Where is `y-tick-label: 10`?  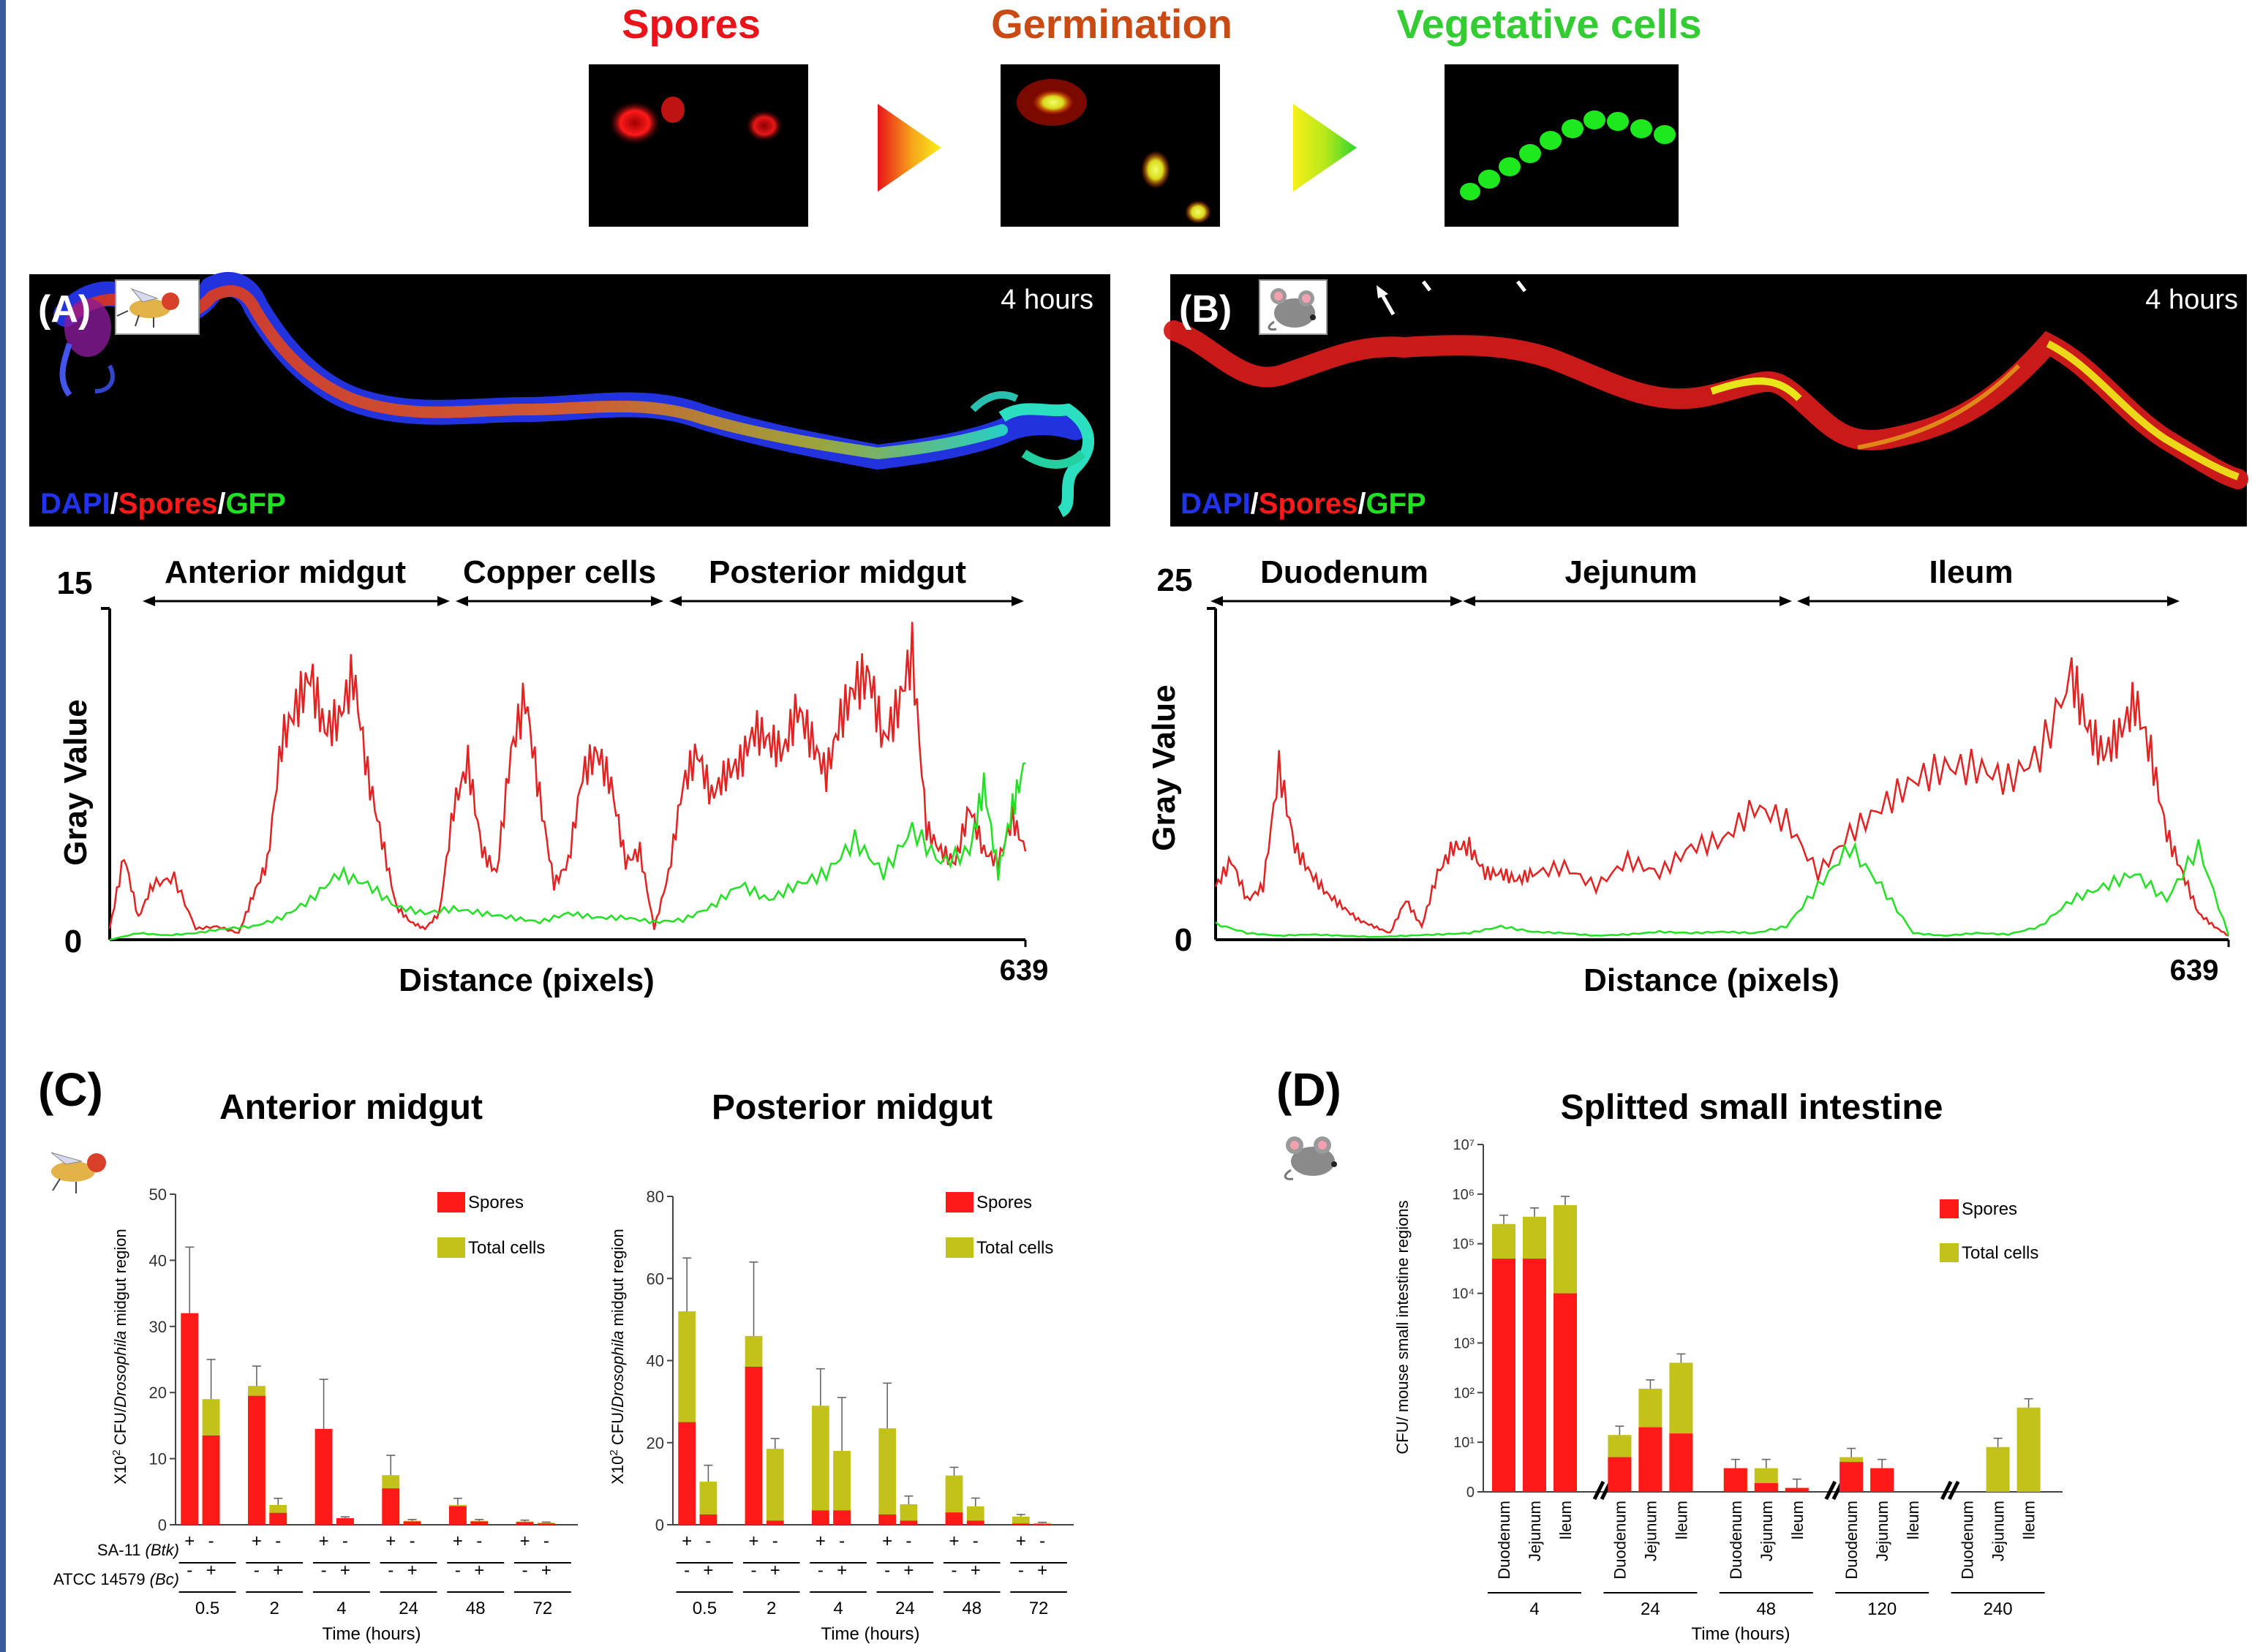 y-tick-label: 10 is located at coordinates (158, 1459).